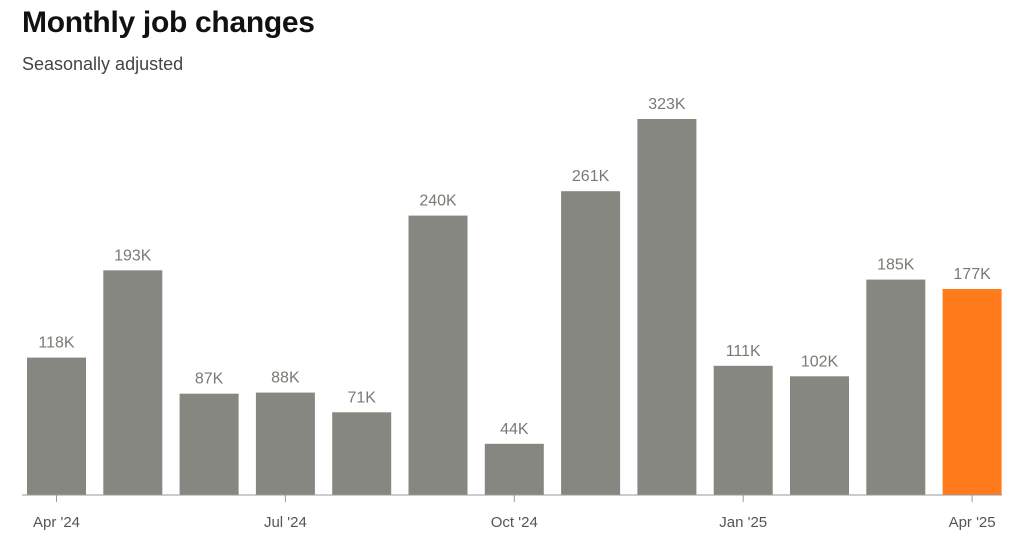  Describe the element at coordinates (103, 64) in the screenshot. I see `chart-subtitle: Seasonally adjusted` at that location.